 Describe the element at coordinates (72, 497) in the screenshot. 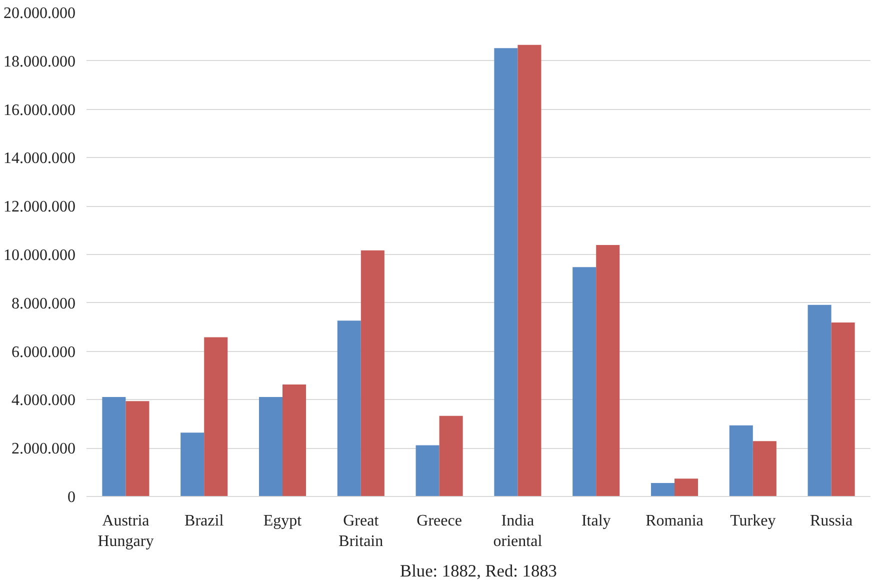

I see `y-tick-label: 0` at that location.